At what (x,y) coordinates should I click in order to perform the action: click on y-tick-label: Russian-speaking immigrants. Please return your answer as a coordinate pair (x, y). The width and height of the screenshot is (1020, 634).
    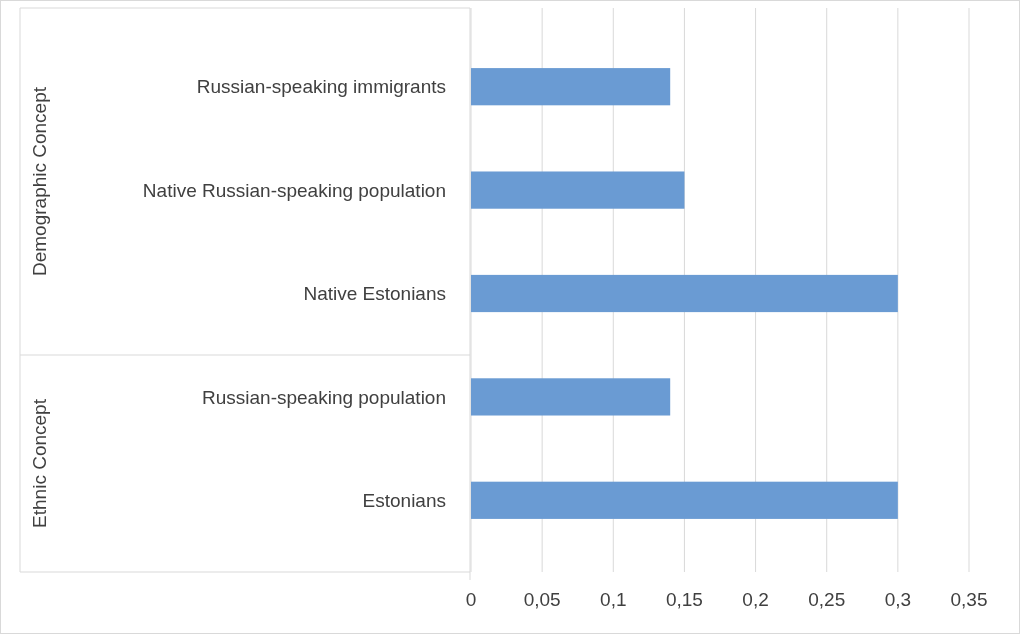
    Looking at the image, I should click on (321, 87).